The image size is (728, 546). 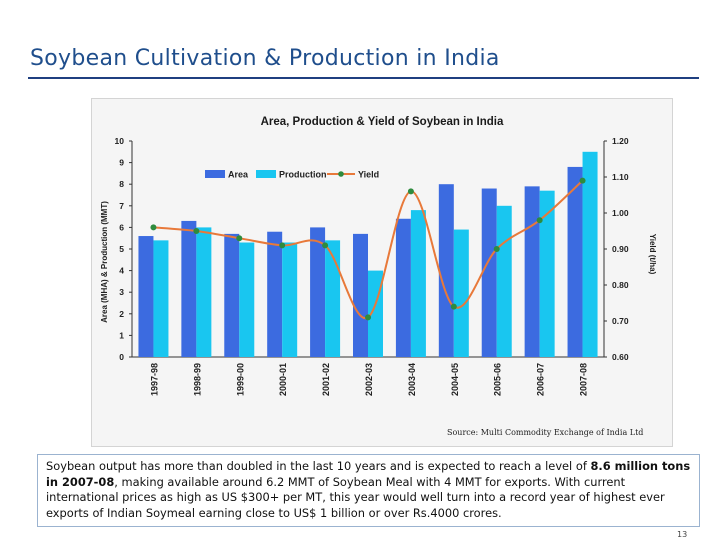 I want to click on x-tick-label: 2004-05, so click(x=455, y=379).